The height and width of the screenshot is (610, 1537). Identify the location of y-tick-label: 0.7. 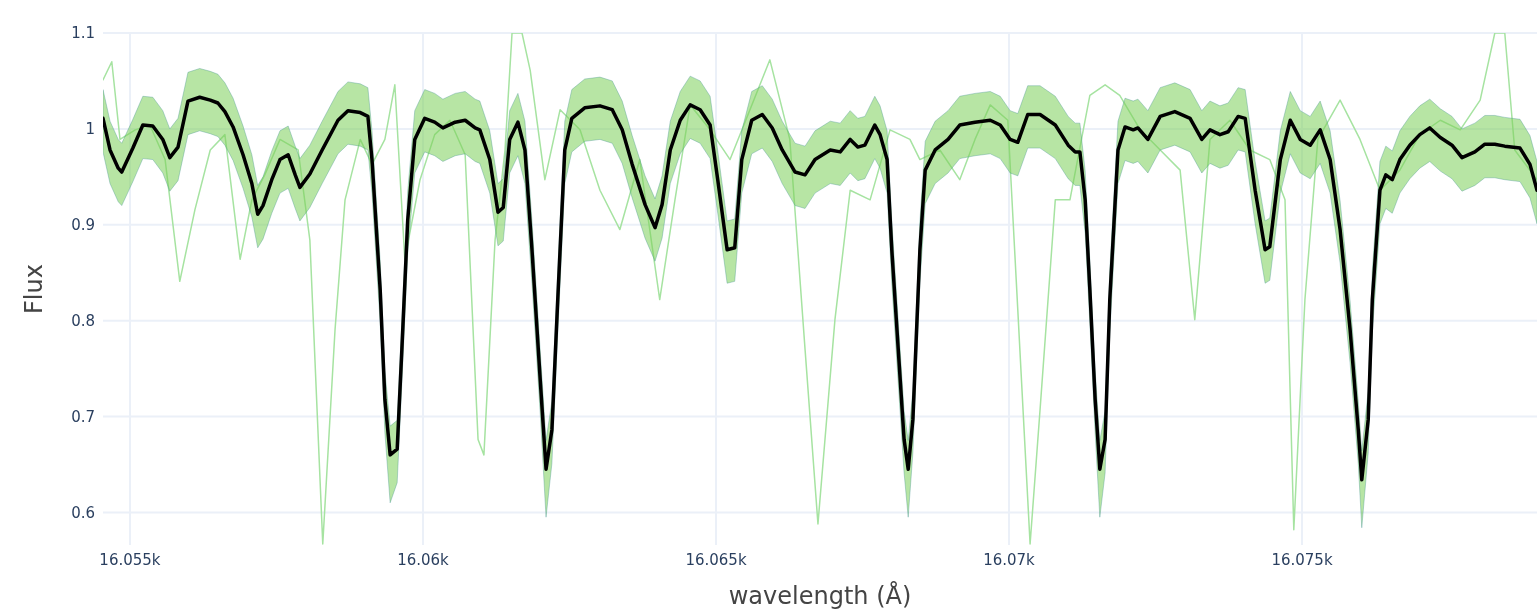
(83, 416).